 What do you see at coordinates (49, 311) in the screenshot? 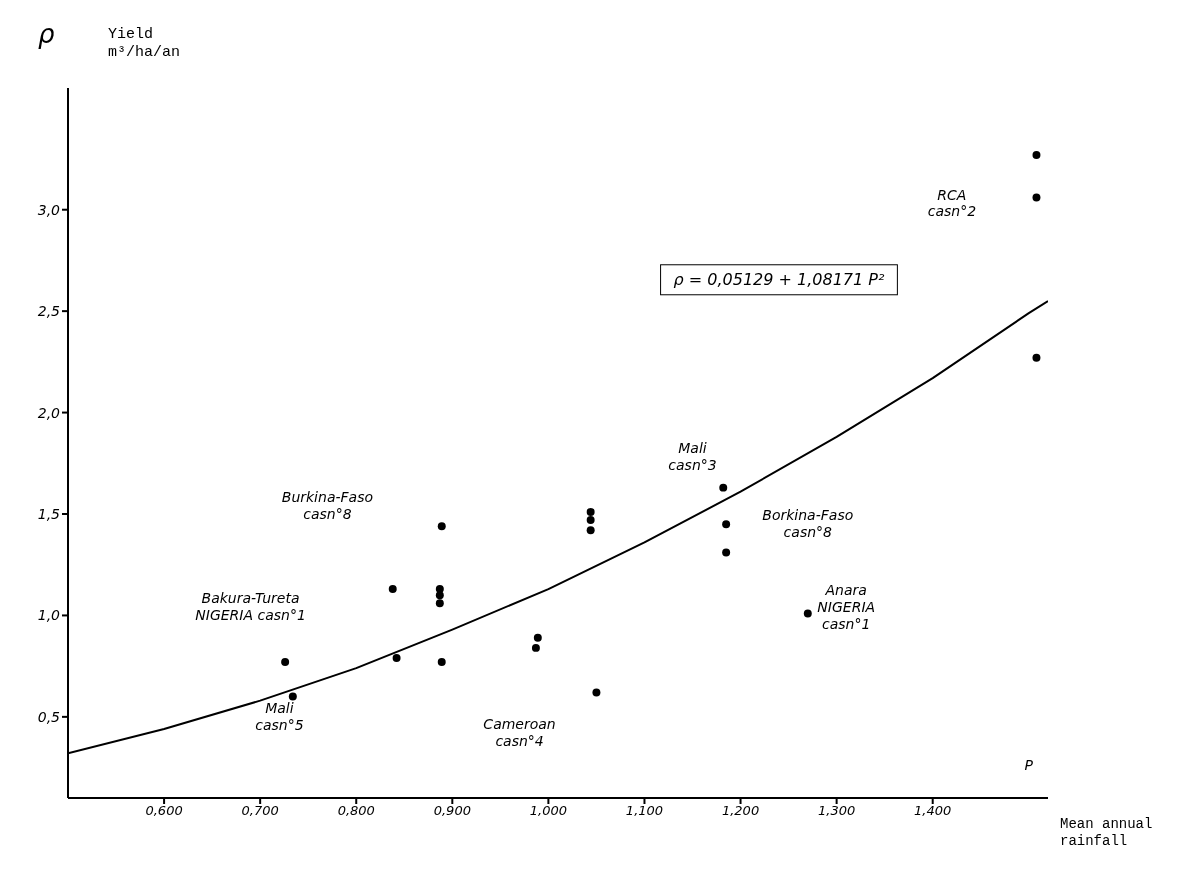
I see `y-tick-label: 2,5` at bounding box center [49, 311].